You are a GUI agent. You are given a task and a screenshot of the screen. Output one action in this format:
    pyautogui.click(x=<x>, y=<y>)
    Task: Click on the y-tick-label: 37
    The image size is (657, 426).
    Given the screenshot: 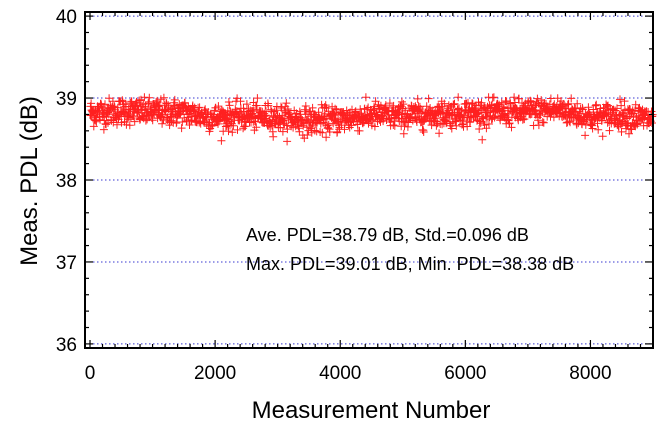 What is the action you would take?
    pyautogui.click(x=66, y=263)
    